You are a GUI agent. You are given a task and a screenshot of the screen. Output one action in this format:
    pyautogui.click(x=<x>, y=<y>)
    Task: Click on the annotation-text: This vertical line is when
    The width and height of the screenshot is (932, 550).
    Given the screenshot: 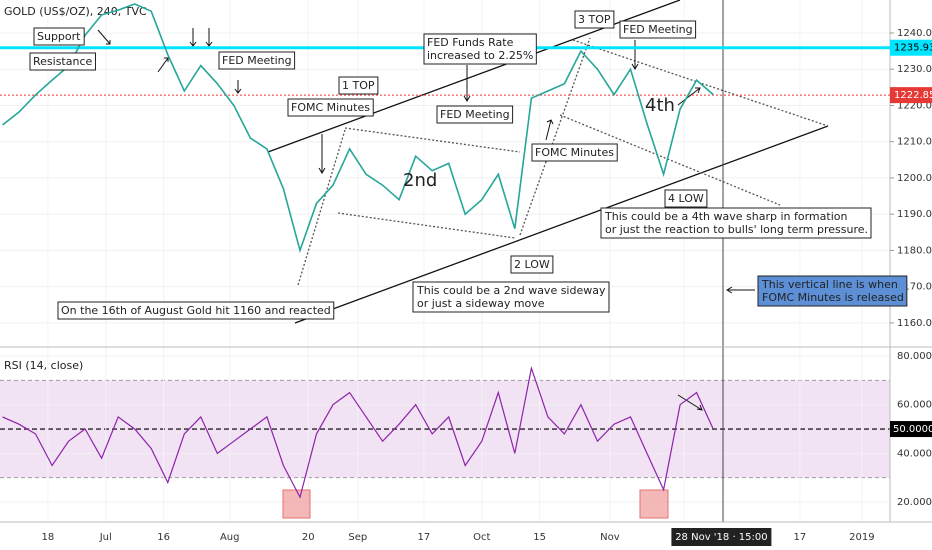 What is the action you would take?
    pyautogui.click(x=829, y=284)
    